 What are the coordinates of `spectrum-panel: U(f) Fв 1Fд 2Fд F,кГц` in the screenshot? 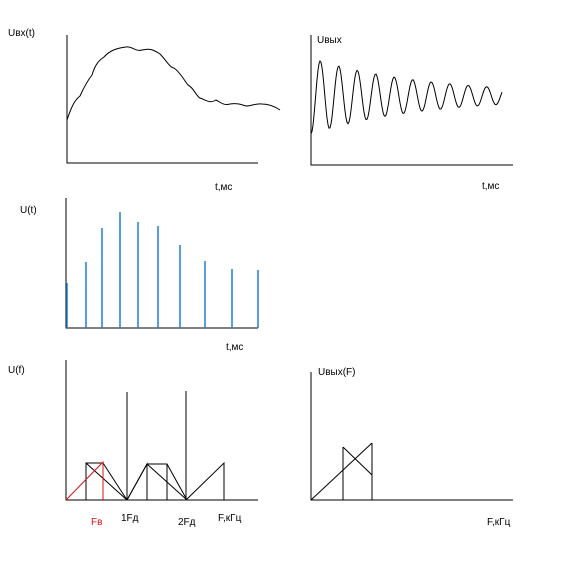 It's located at (133, 444).